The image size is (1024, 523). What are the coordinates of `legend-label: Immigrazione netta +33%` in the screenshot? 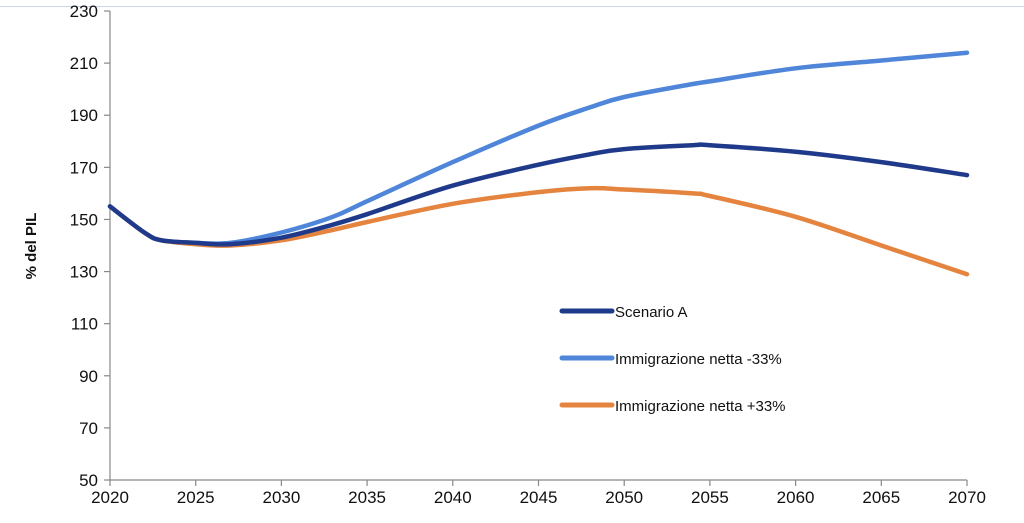 It's located at (700, 406).